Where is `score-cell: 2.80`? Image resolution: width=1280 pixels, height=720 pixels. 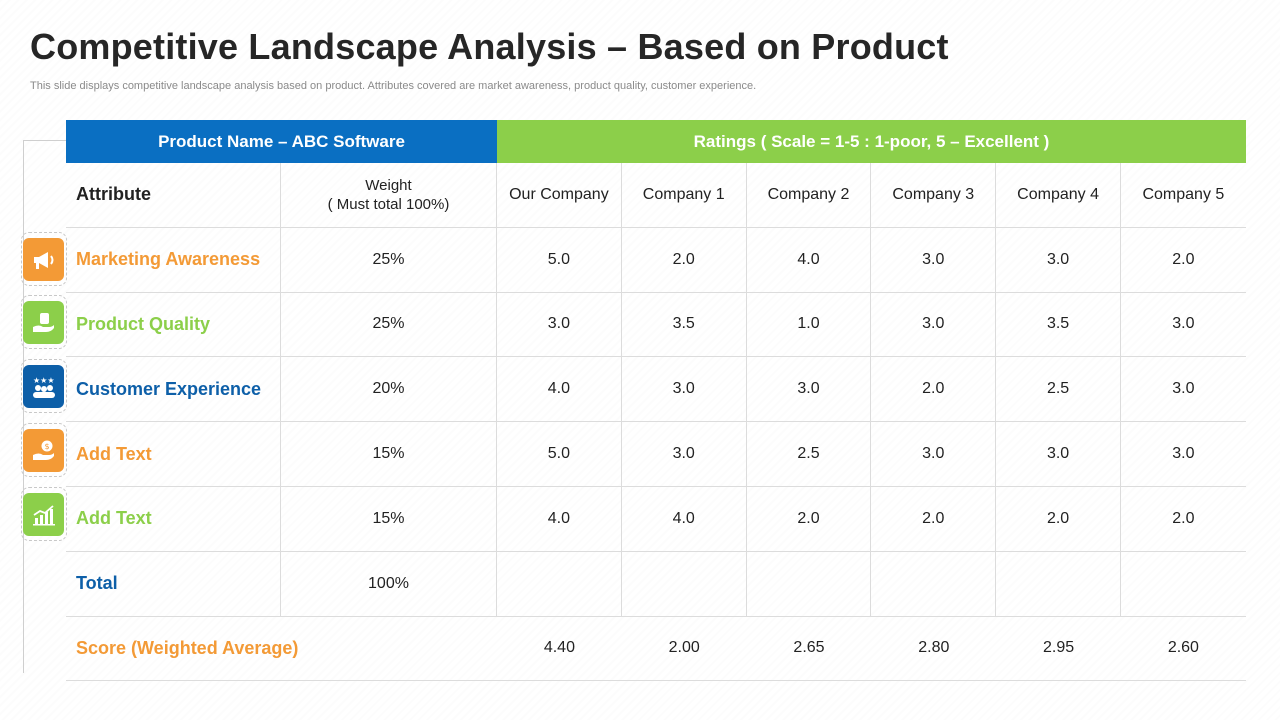
score-cell: 2.80 is located at coordinates (934, 648).